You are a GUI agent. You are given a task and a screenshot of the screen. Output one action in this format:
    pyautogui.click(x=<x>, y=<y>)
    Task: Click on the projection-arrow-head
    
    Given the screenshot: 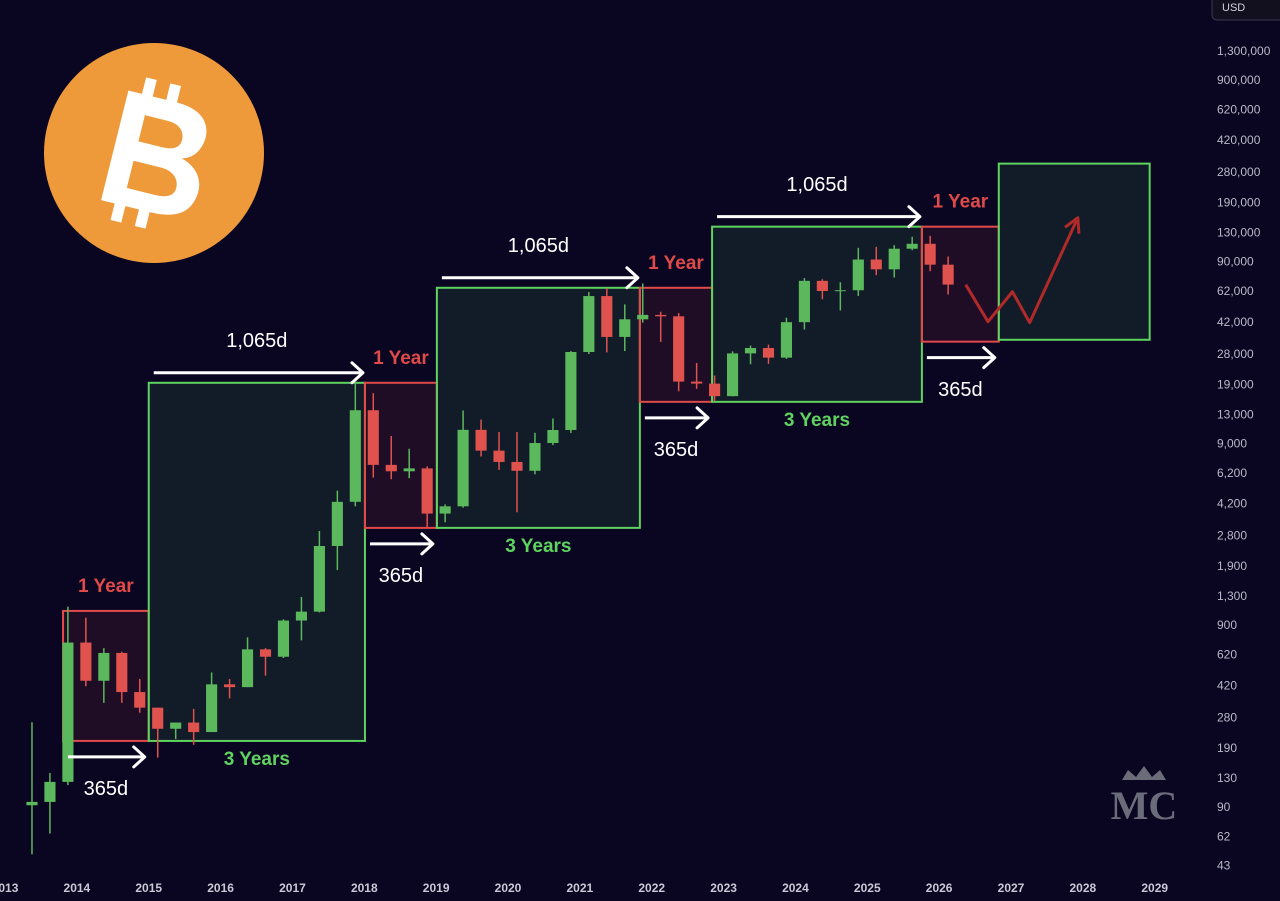 What is the action you would take?
    pyautogui.click(x=1072, y=225)
    